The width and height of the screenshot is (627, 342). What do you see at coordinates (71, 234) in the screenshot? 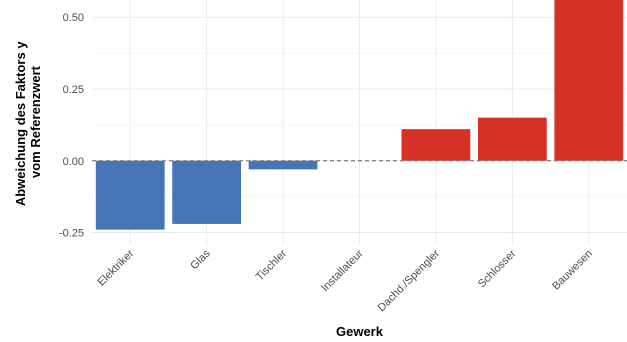
I see `y-tick-label: -0.25` at bounding box center [71, 234].